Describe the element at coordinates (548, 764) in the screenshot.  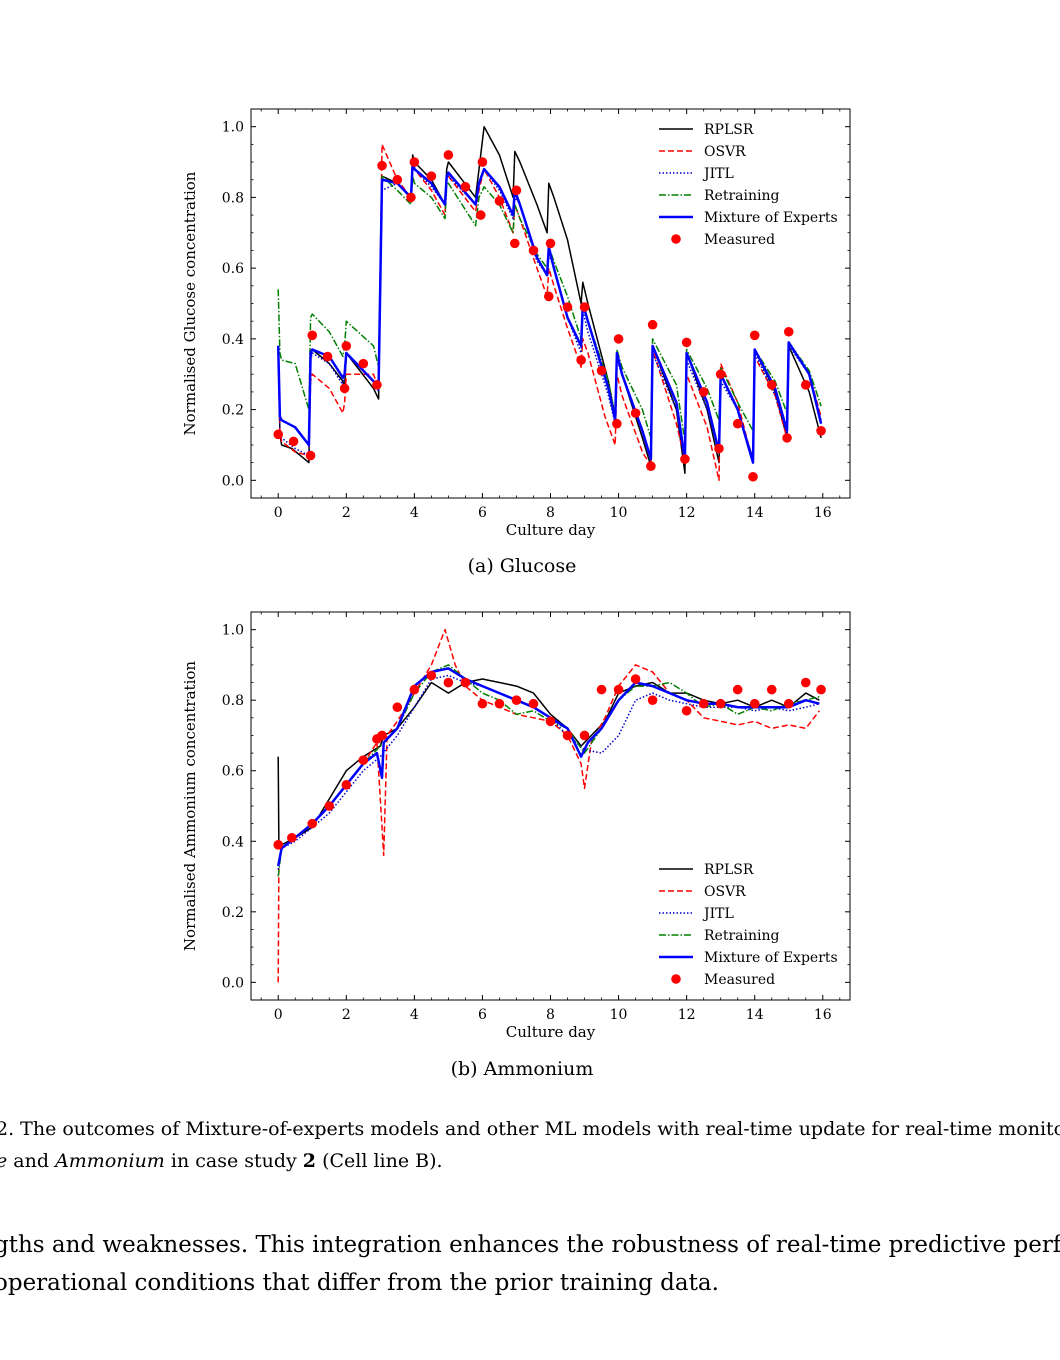
I see `series-line-rplsr` at that location.